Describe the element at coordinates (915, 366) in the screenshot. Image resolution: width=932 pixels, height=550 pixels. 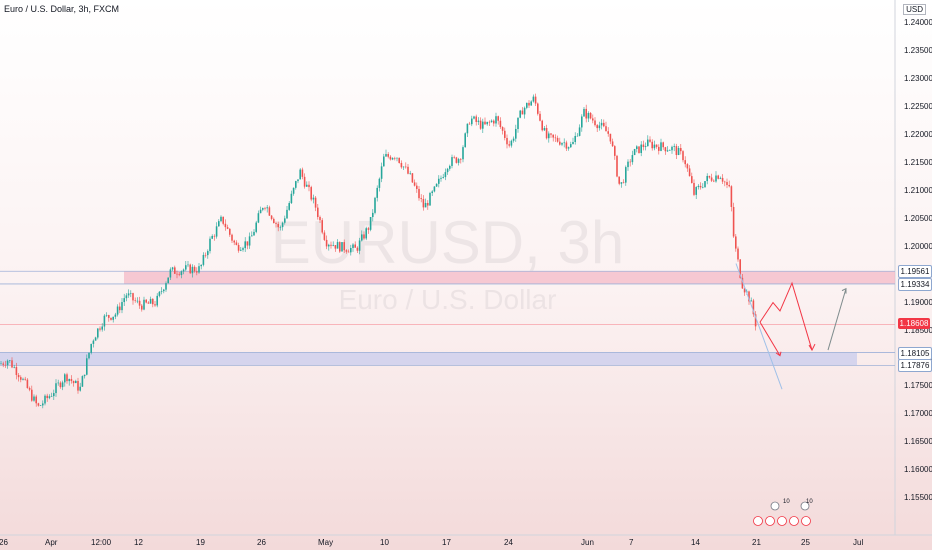
I see `level-price-tag: 1.17876` at that location.